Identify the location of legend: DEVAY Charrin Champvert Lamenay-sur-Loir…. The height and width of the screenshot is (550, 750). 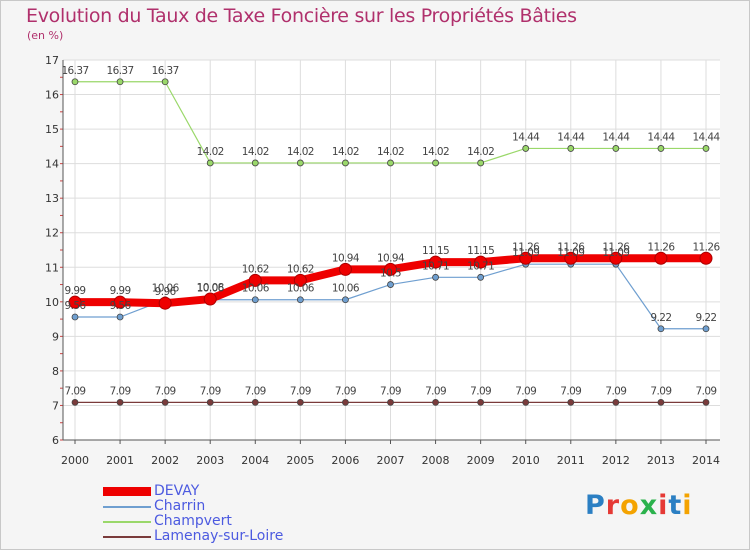
(193, 514).